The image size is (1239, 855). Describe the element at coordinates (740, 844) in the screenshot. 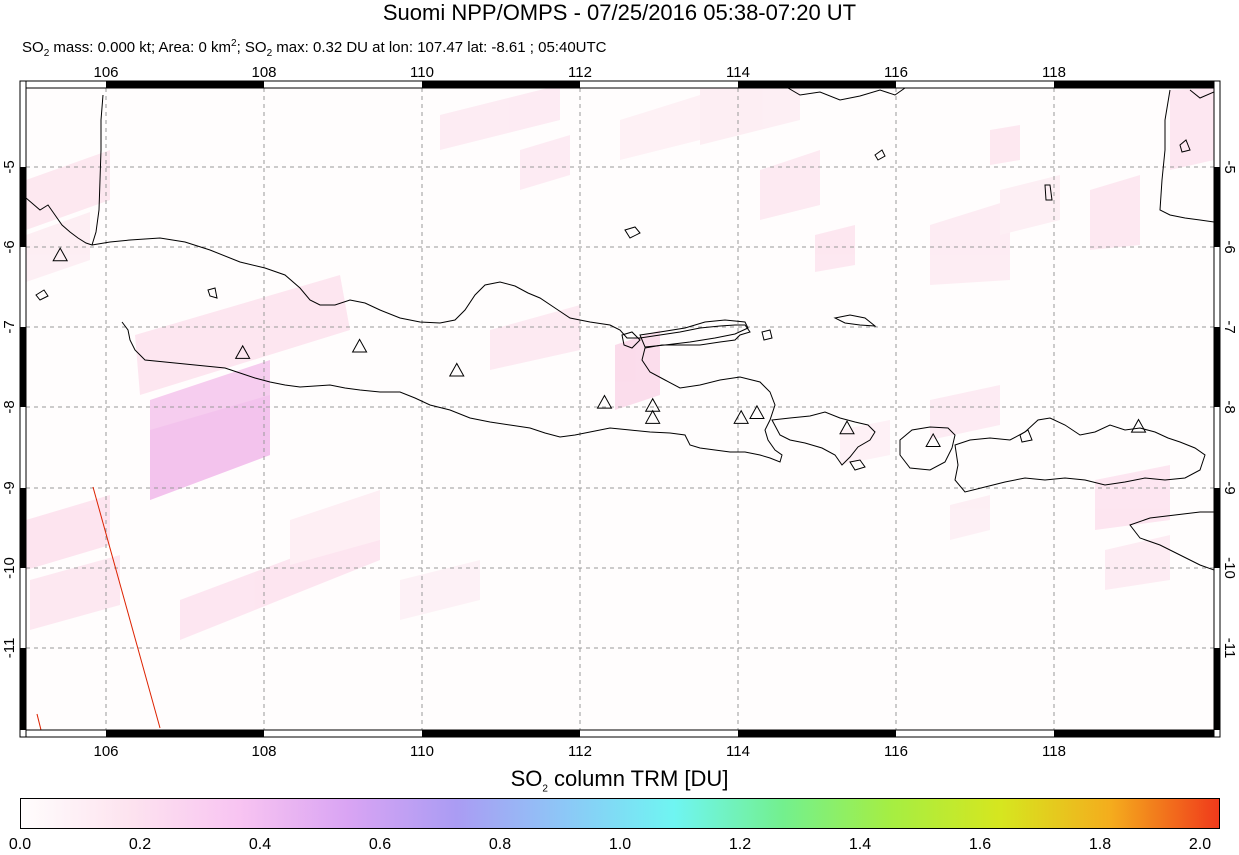

I see `colorbar-tick-label: 1.2` at that location.